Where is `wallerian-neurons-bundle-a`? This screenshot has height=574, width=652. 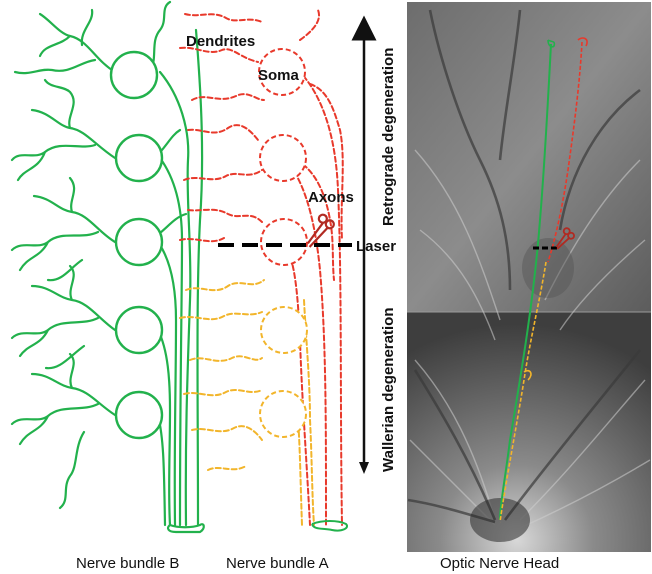
wallerian-neurons-bundle-a is located at coordinates (247, 402).